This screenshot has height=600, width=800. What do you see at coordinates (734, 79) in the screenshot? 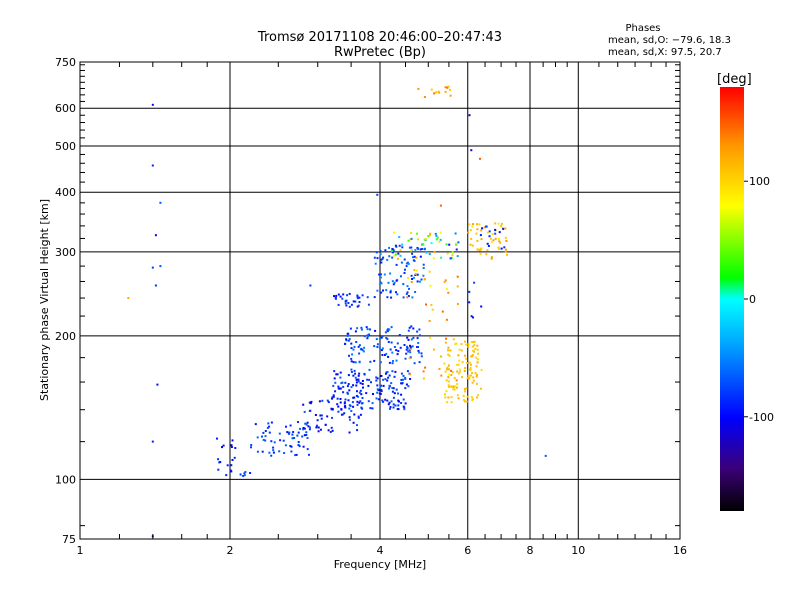
I see `colorbar-label: [deg]` at bounding box center [734, 79].